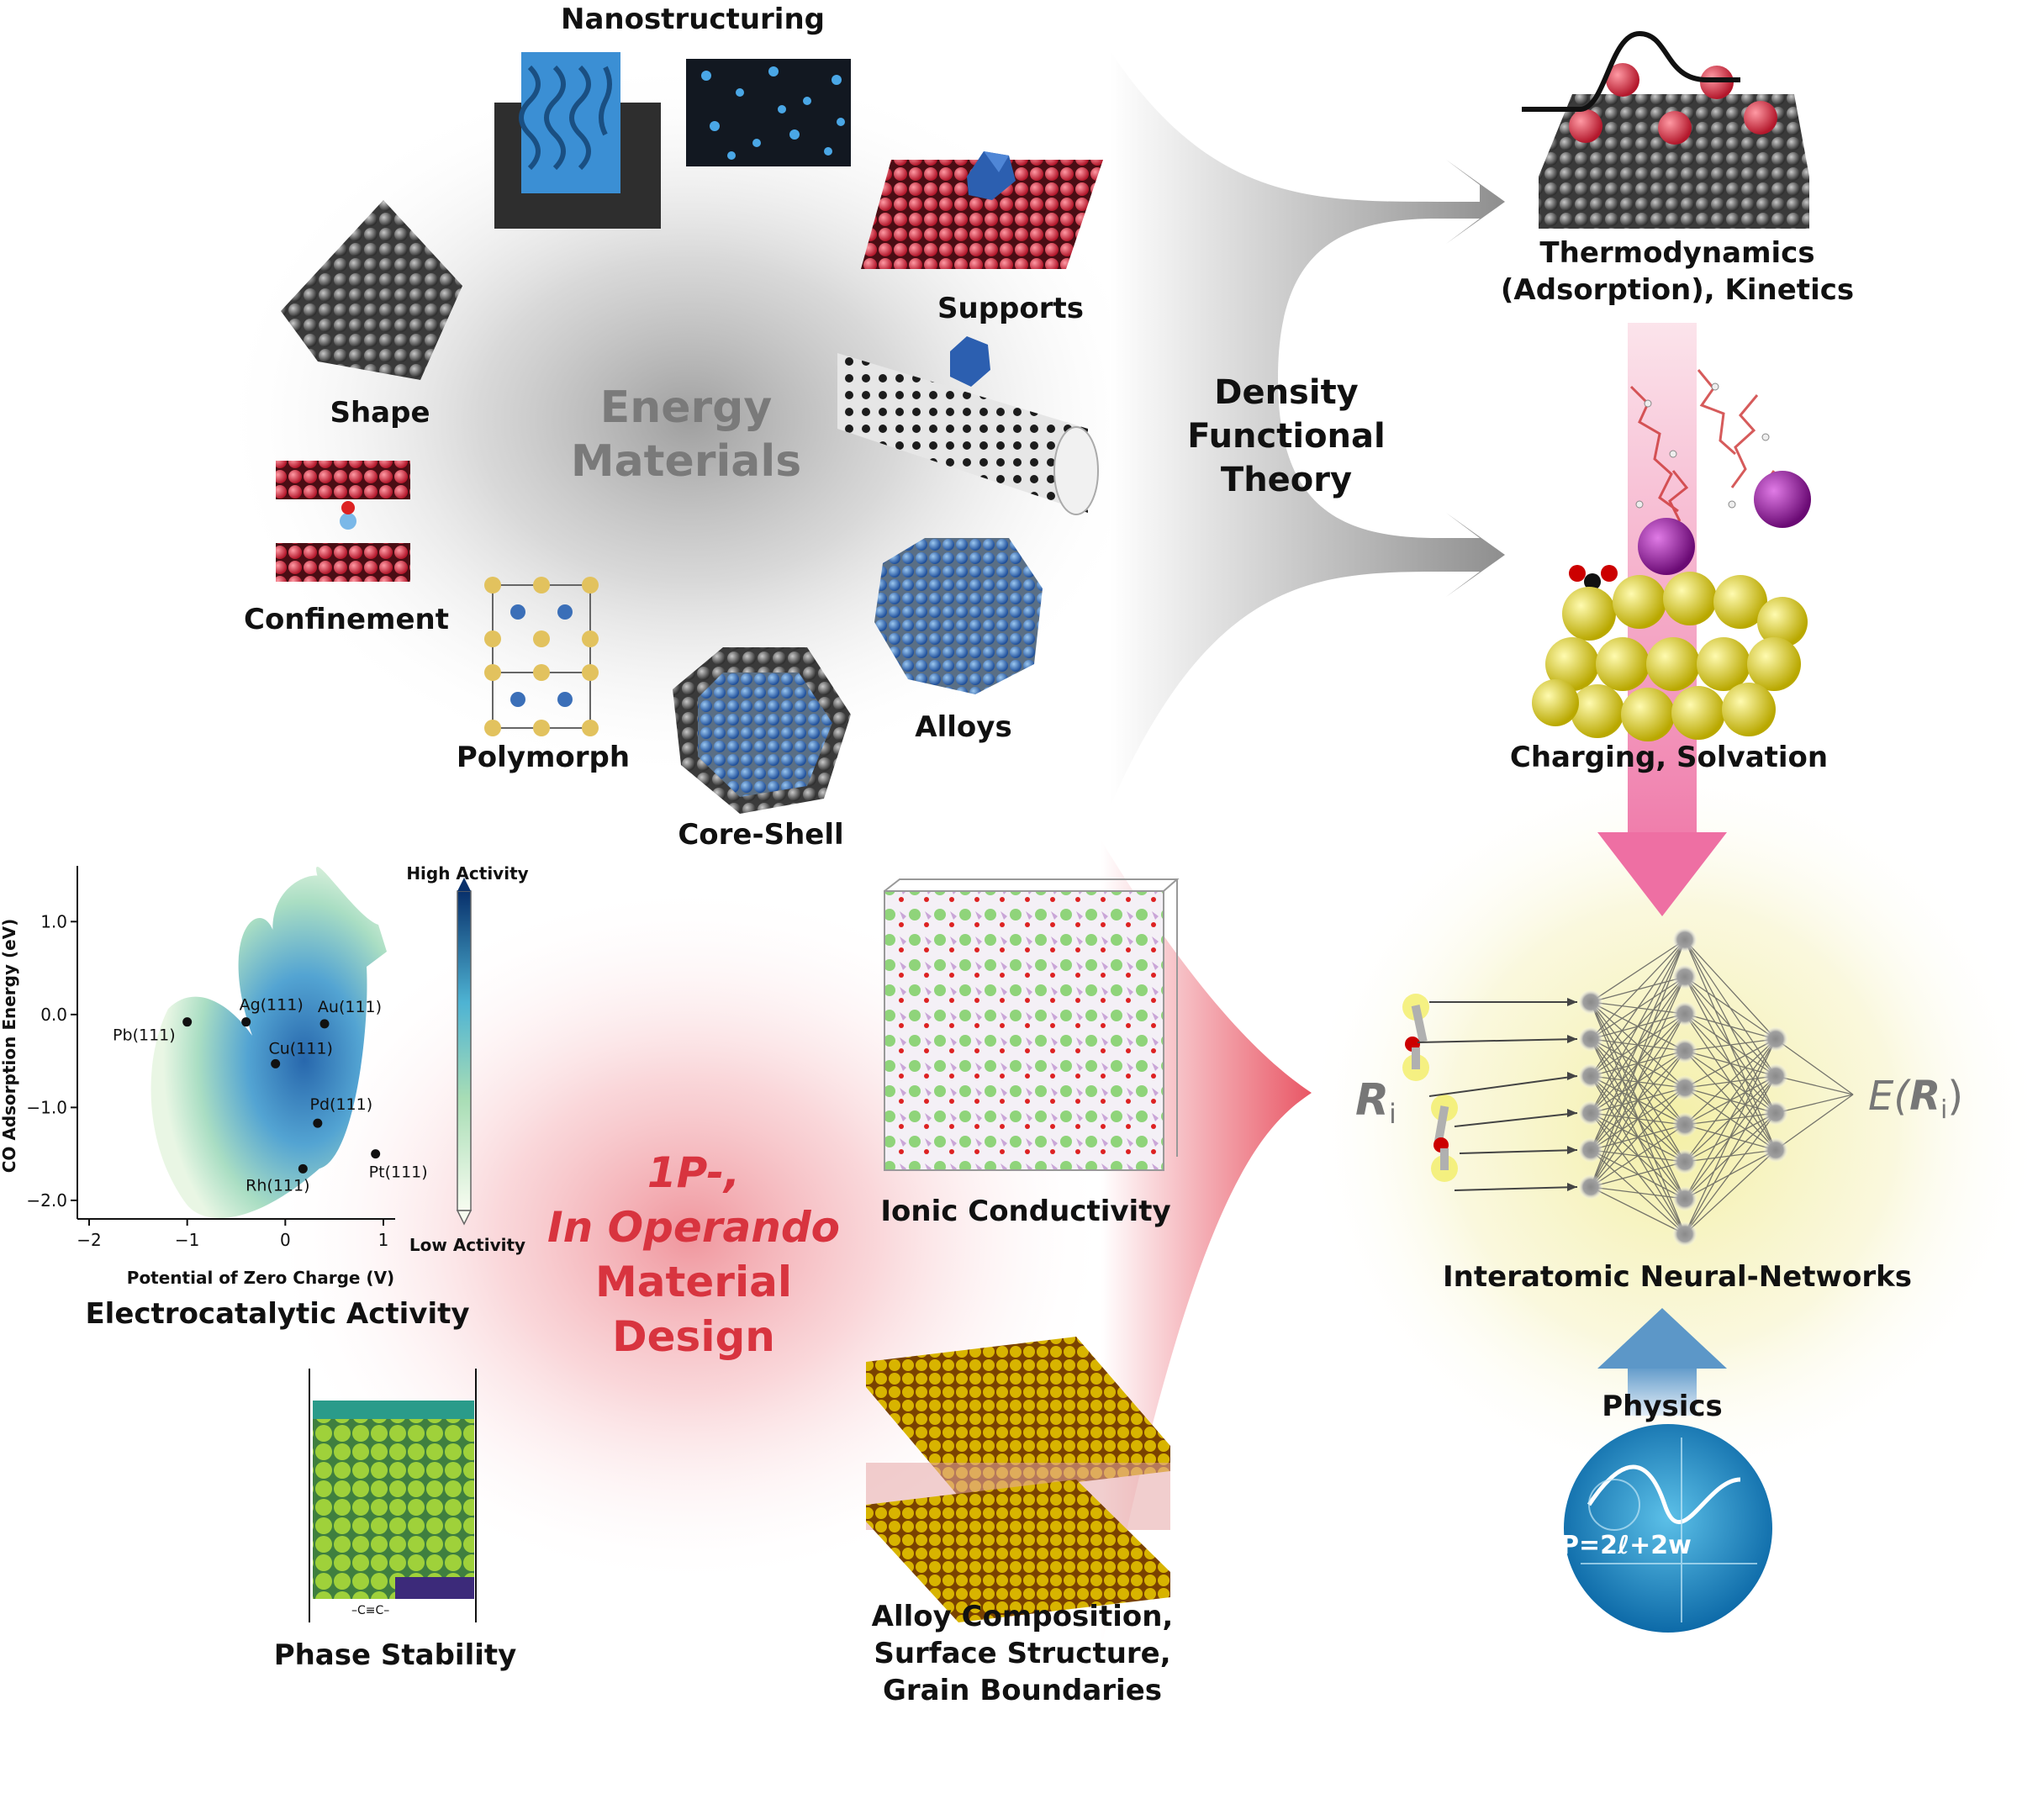 The image size is (2038, 1820). Describe the element at coordinates (467, 1245) in the screenshot. I see `colorbar-low-label: Low Activity` at that location.